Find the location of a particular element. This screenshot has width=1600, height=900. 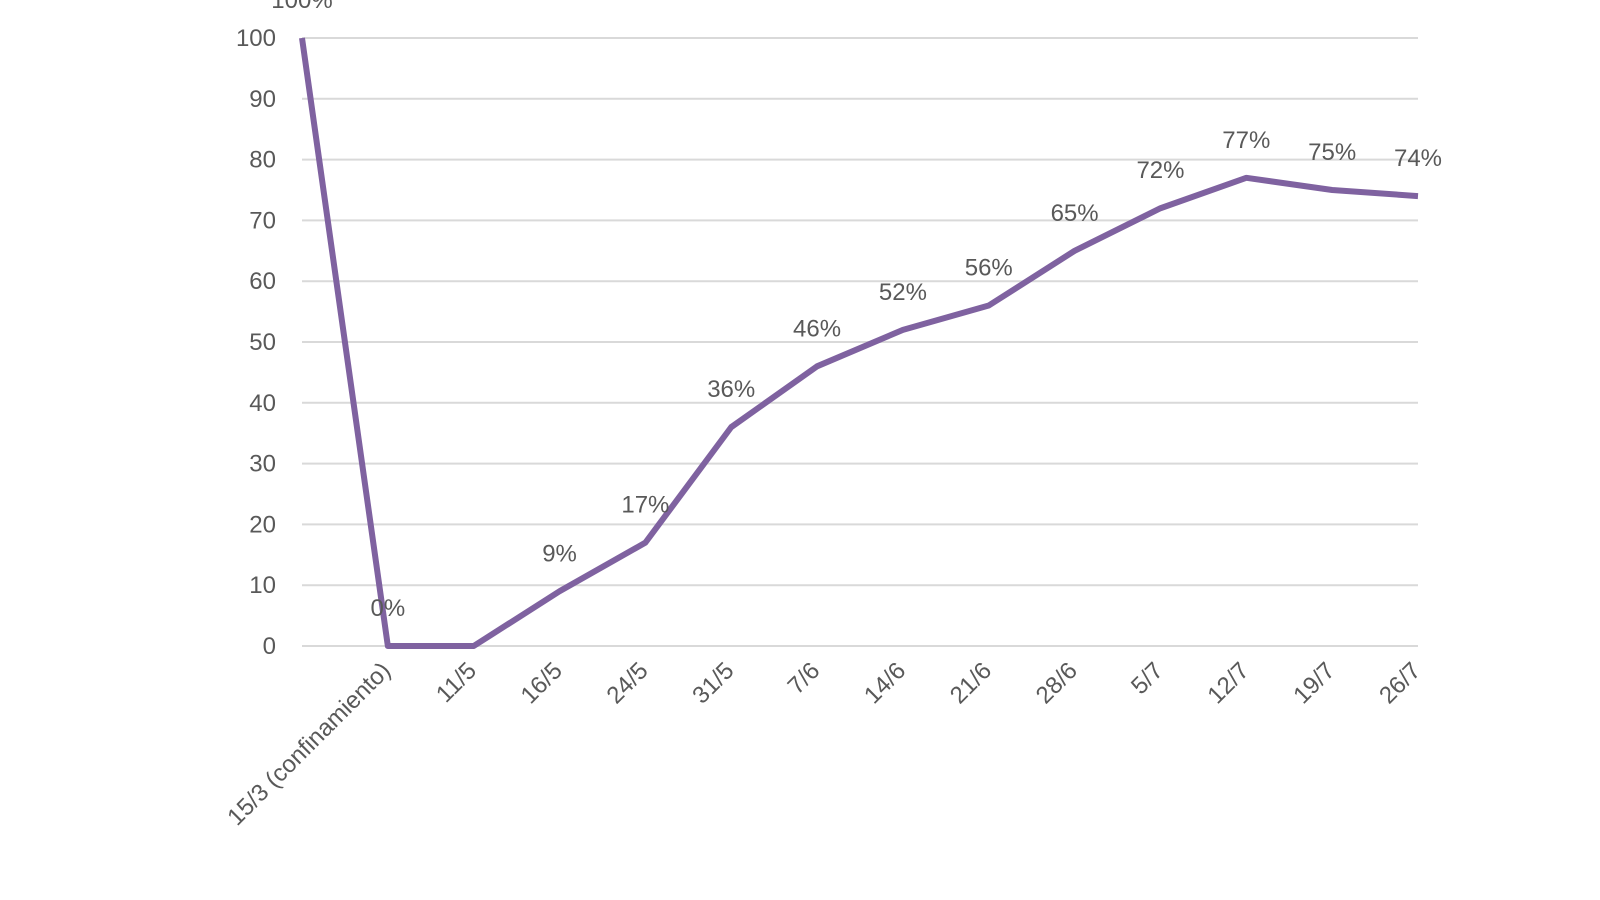

data-label: 77% is located at coordinates (1246, 140).